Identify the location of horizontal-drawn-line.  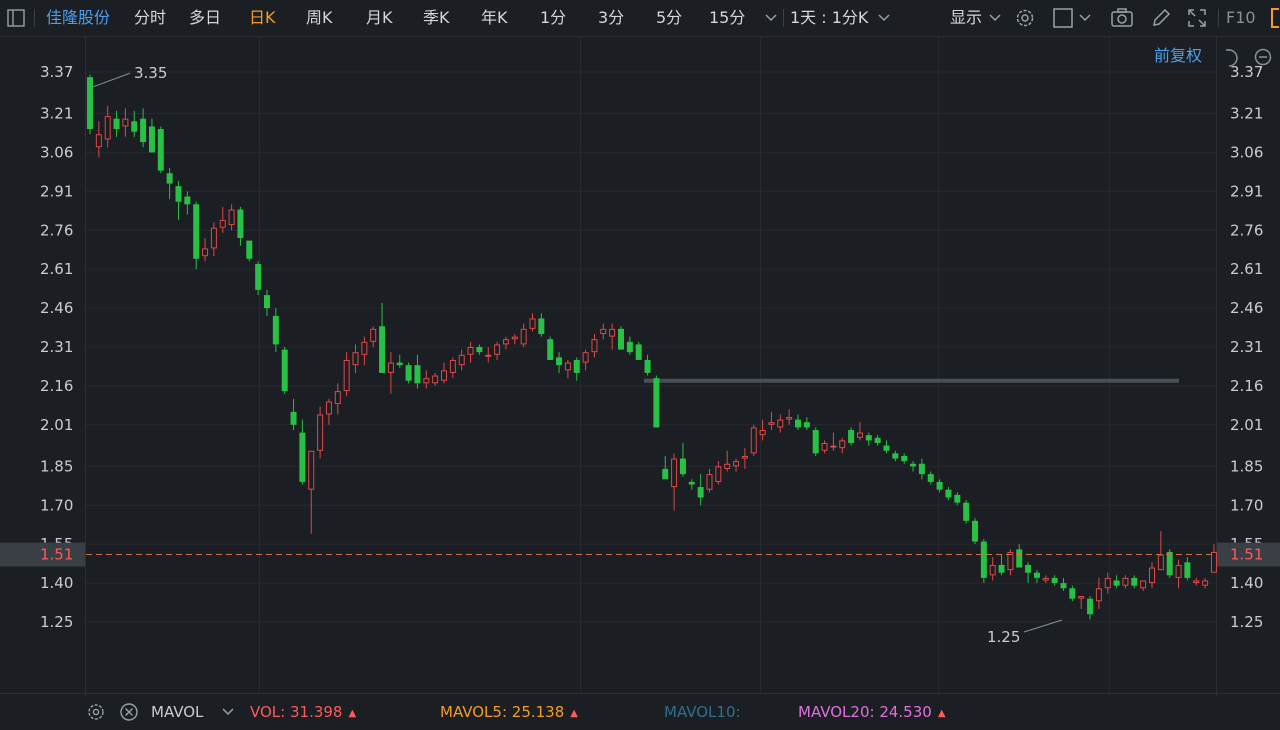
(911, 380).